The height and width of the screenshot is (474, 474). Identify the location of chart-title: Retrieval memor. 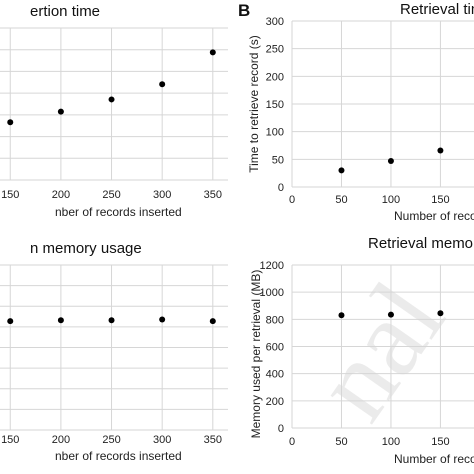
(421, 243).